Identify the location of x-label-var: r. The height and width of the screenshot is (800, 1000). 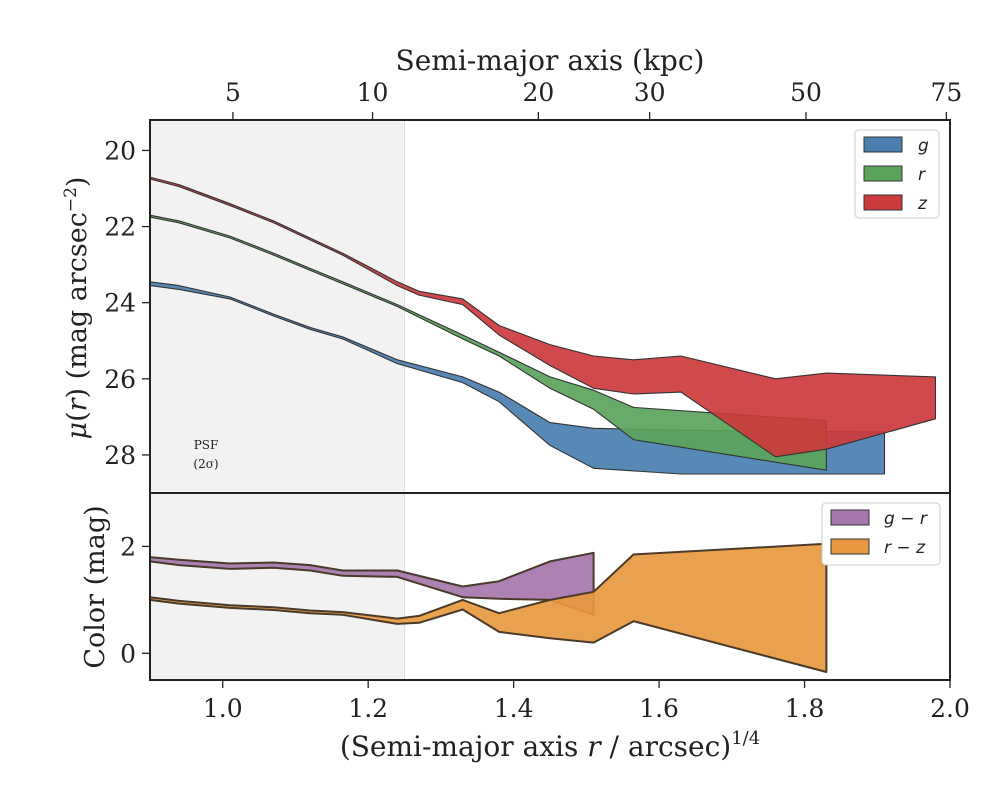
(594, 746).